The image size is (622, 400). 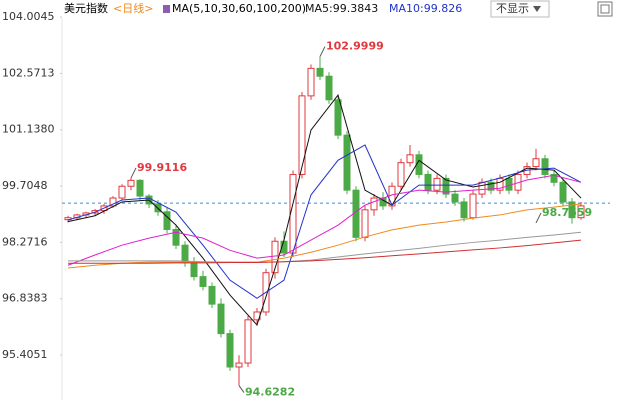 What do you see at coordinates (355, 46) in the screenshot?
I see `annotation-label: 102.9999` at bounding box center [355, 46].